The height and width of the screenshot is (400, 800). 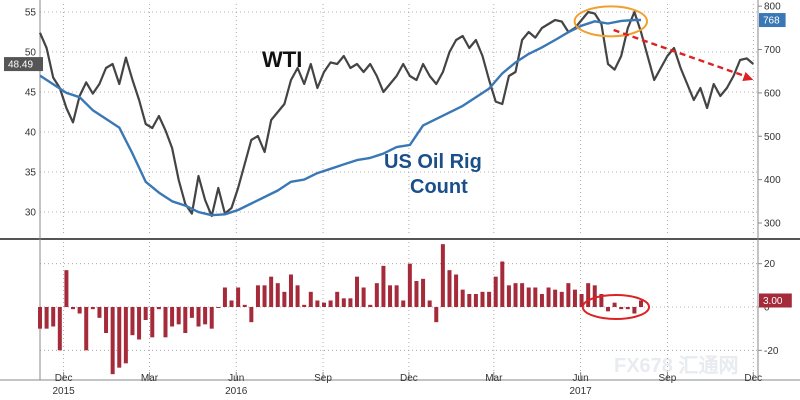 What do you see at coordinates (150, 378) in the screenshot?
I see `x-tick-label: Mar` at bounding box center [150, 378].